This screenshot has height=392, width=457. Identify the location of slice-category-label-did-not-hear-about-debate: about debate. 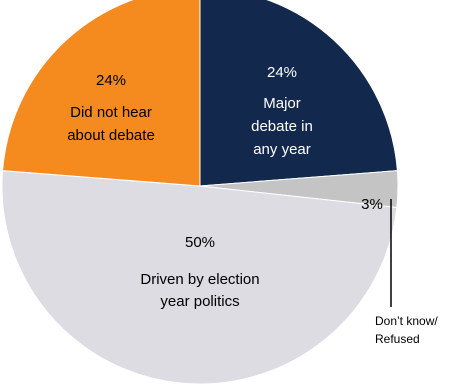
(111, 135).